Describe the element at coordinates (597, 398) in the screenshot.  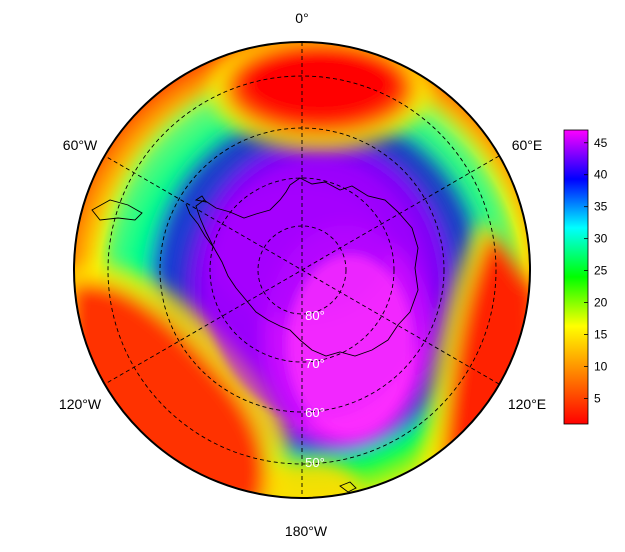
I see `colorbar-tick-label: 5` at that location.